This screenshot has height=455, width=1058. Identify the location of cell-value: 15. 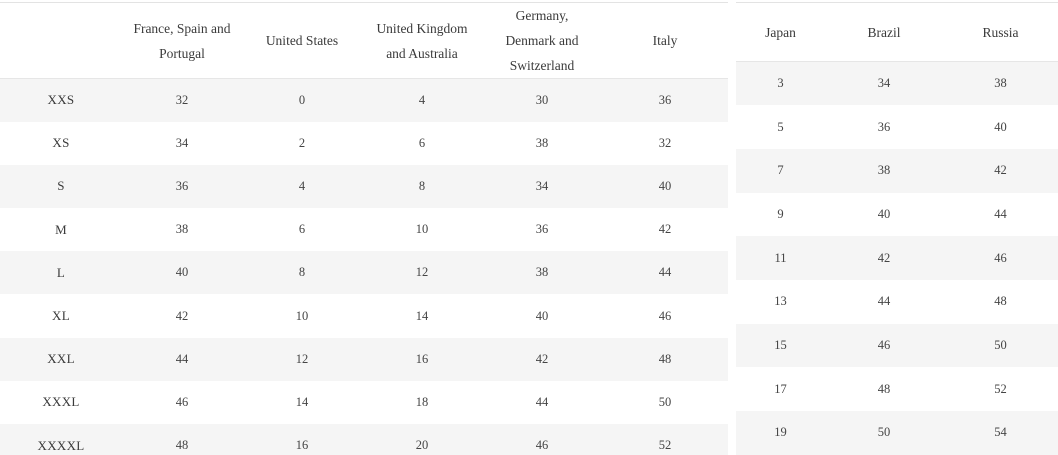
(780, 344).